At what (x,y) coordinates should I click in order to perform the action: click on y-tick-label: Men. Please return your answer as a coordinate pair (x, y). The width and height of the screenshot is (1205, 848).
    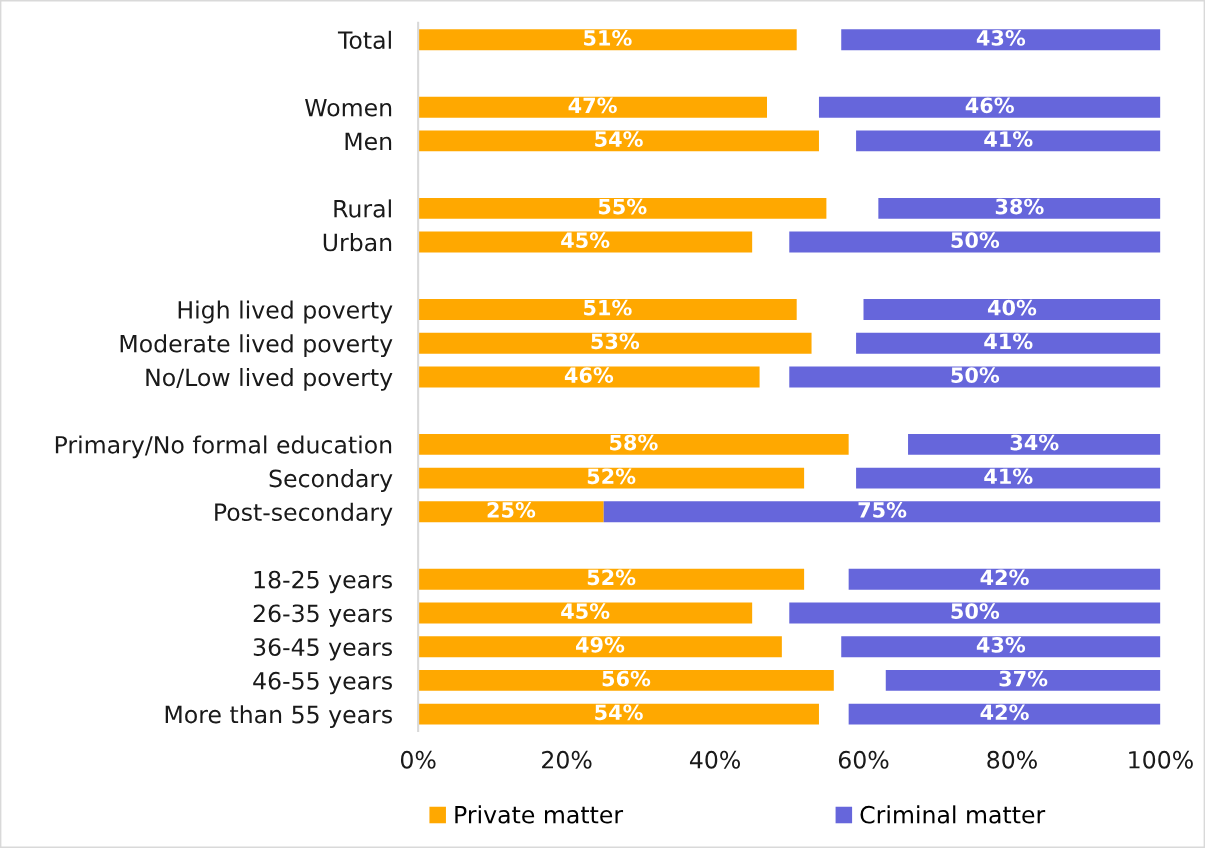
    Looking at the image, I should click on (368, 141).